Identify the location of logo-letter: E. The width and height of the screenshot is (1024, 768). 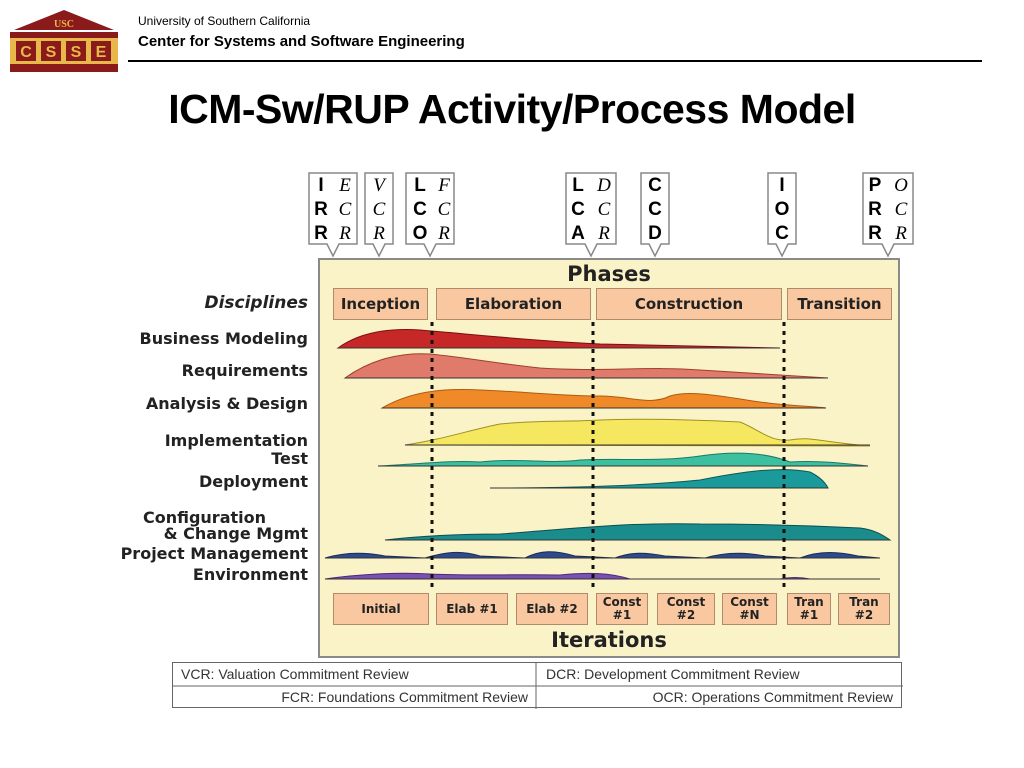
(101, 52).